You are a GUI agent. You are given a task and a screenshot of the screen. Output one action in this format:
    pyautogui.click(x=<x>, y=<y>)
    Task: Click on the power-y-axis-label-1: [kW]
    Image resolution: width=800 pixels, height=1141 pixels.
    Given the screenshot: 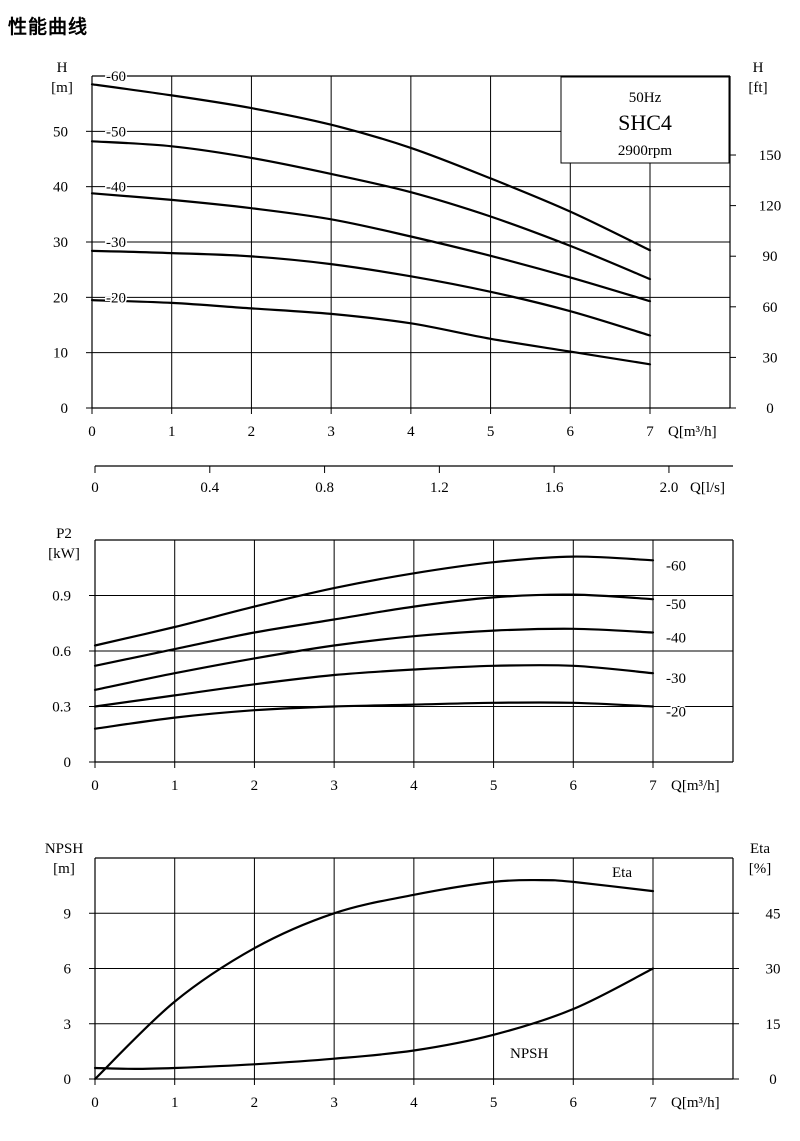 What is the action you would take?
    pyautogui.click(x=64, y=554)
    